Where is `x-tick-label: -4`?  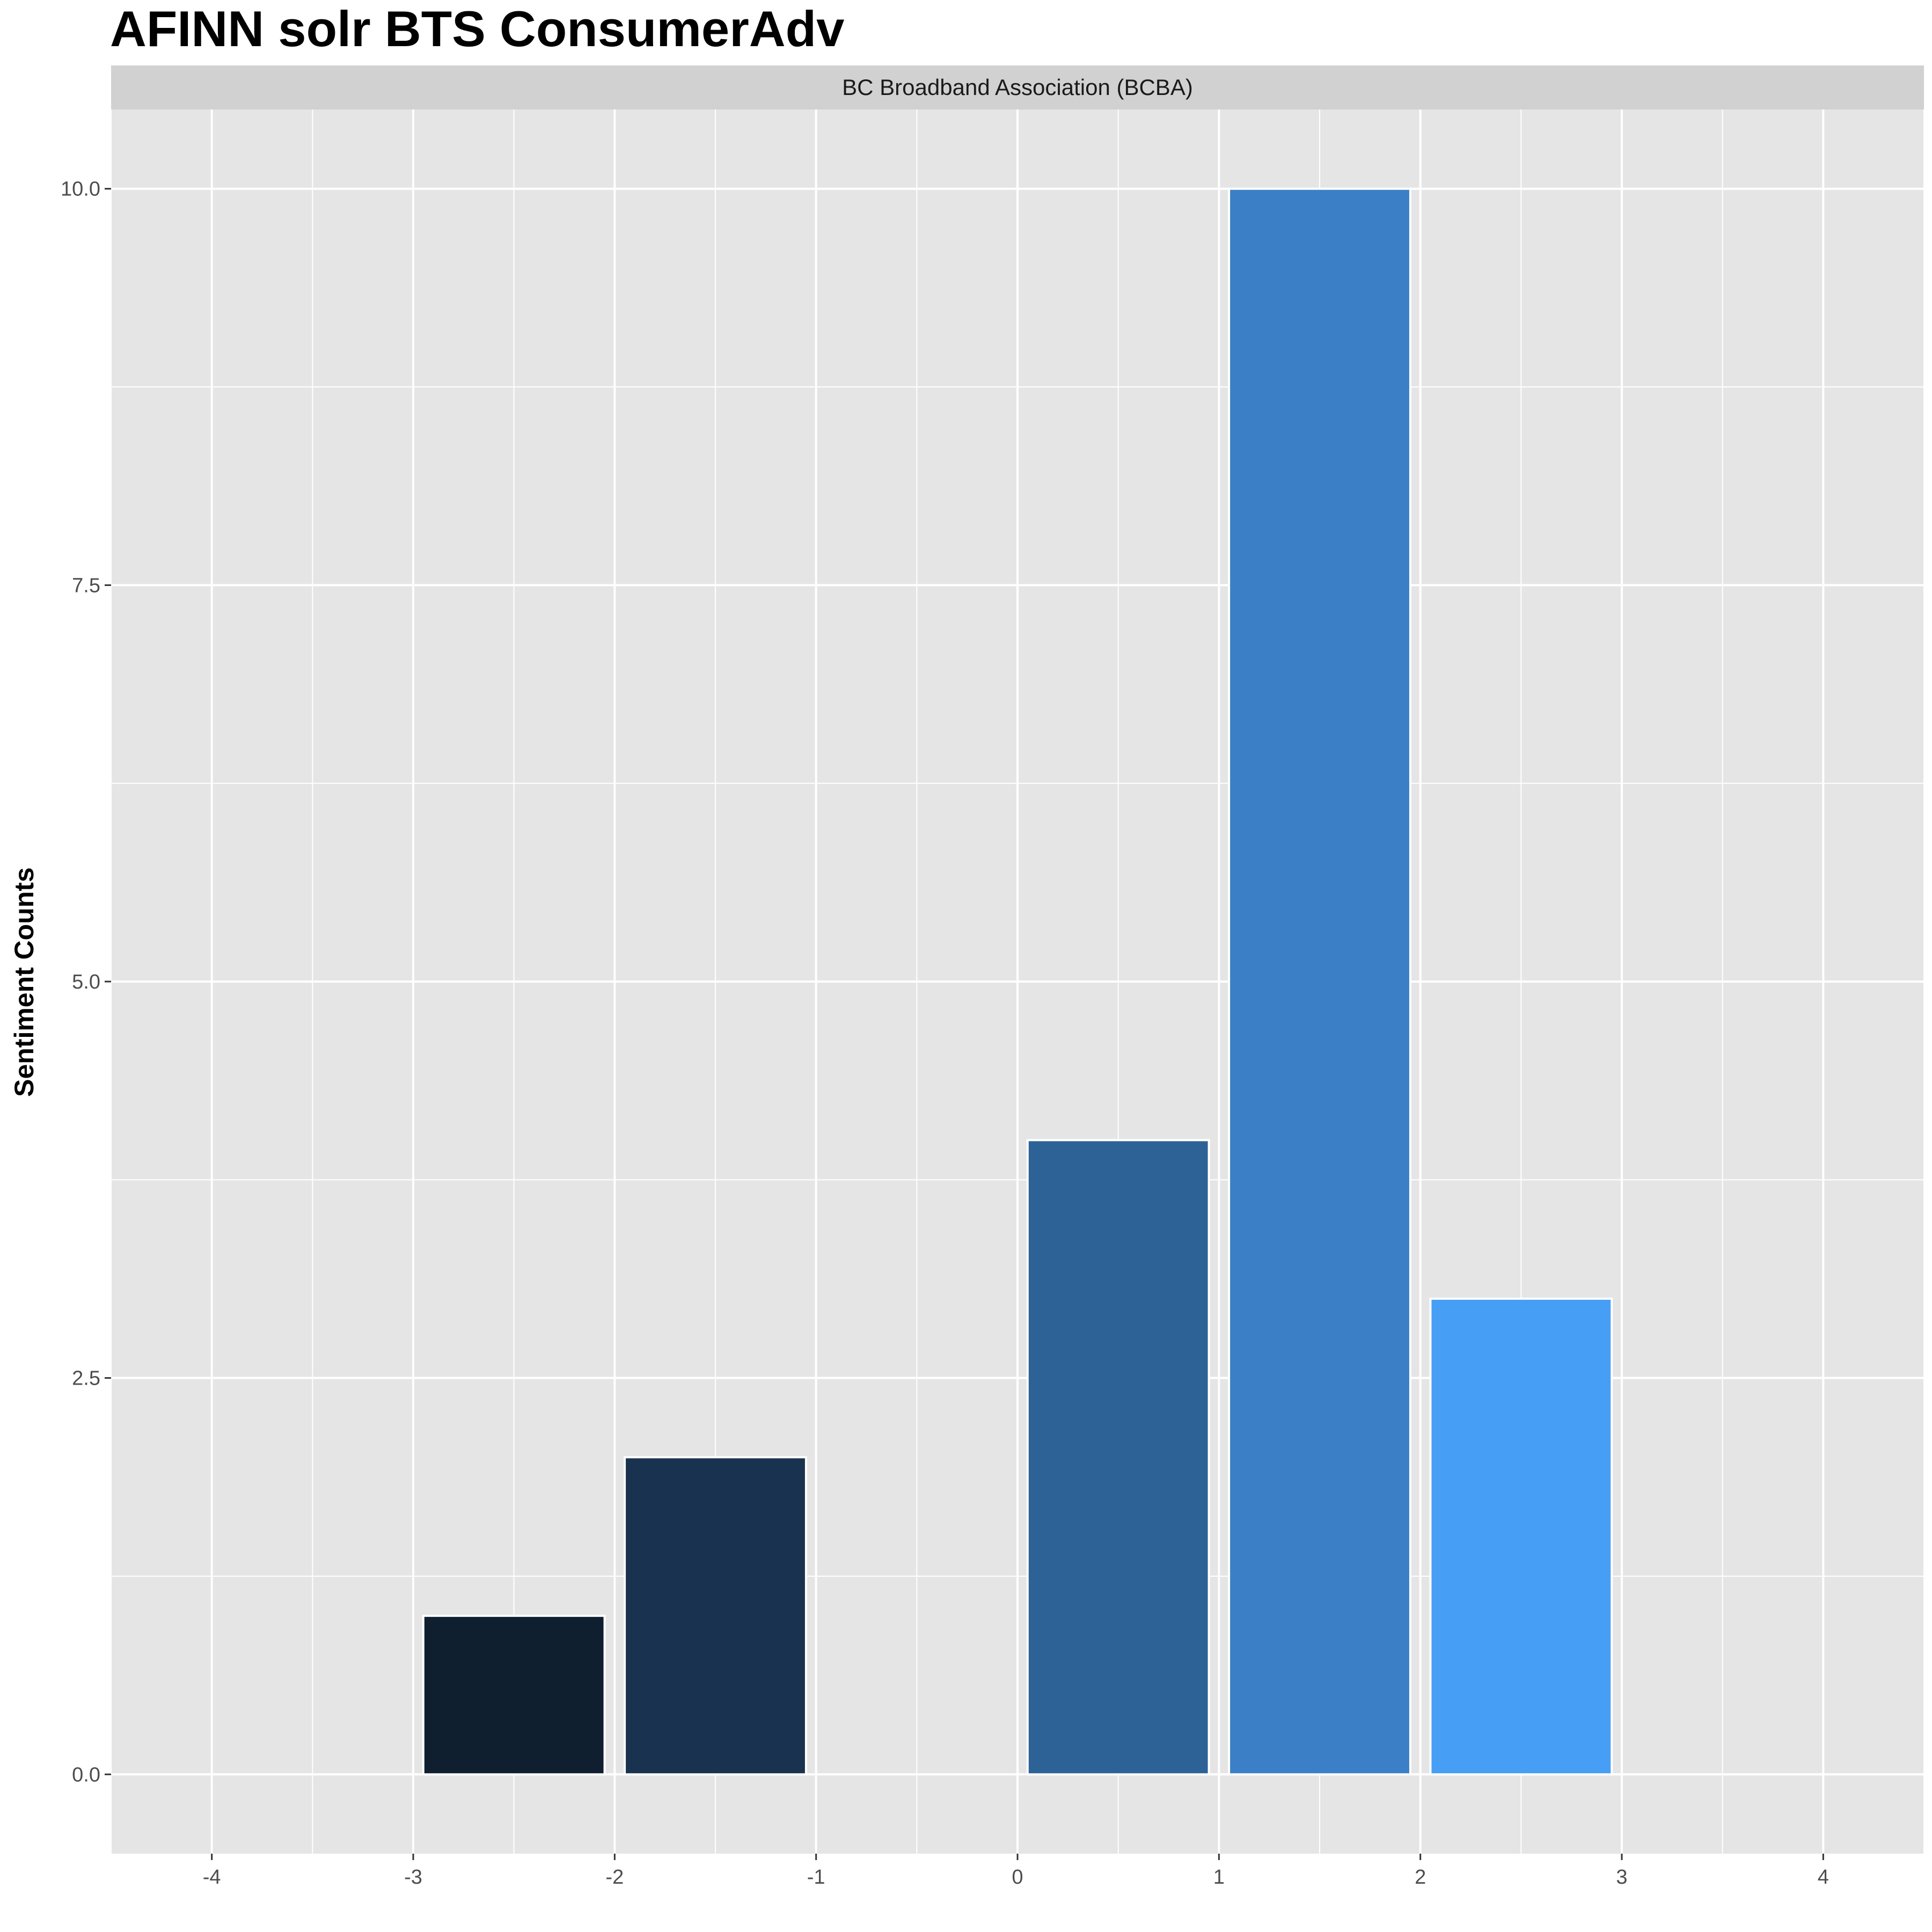
x-tick-label: -4 is located at coordinates (212, 1877).